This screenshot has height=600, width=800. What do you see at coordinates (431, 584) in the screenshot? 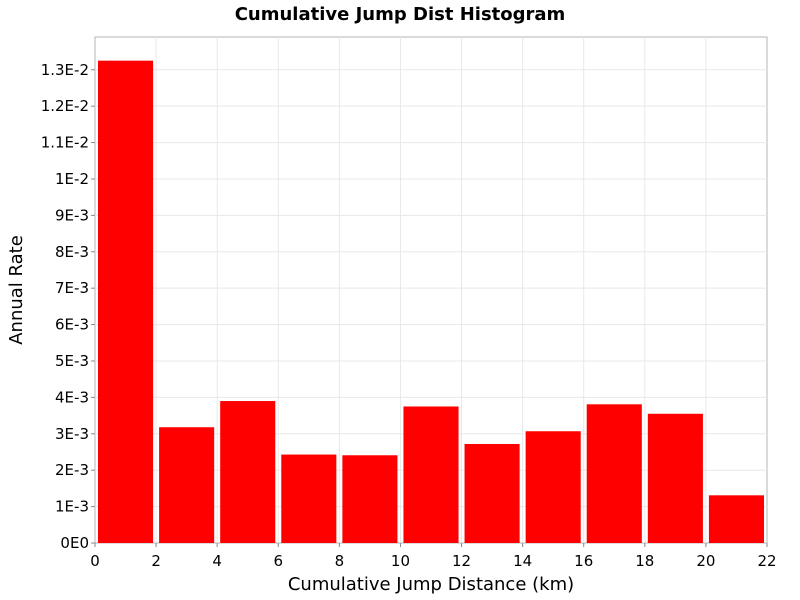
I see `x-axis-label: Cumulative Jump Distance (km)` at bounding box center [431, 584].